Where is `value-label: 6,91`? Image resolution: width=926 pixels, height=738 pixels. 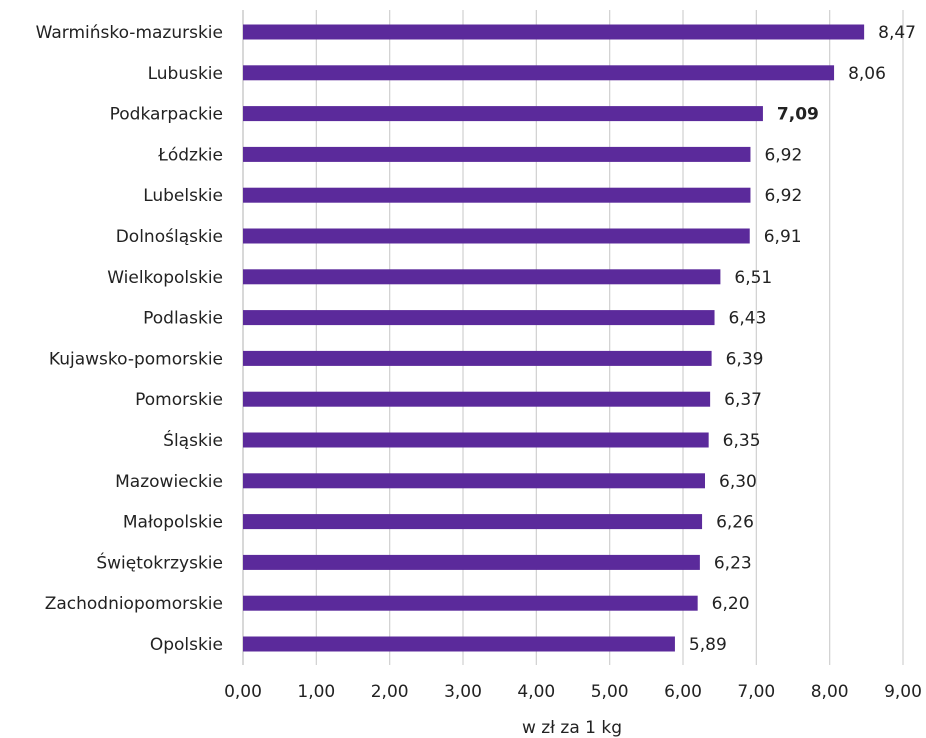 value-label: 6,91 is located at coordinates (783, 237).